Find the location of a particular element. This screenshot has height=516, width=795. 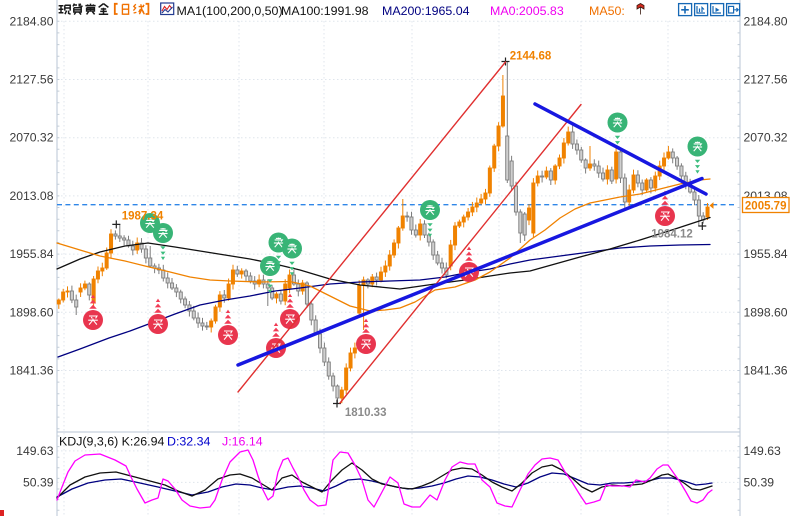

svg-text: 2005.79 is located at coordinates (766, 206).